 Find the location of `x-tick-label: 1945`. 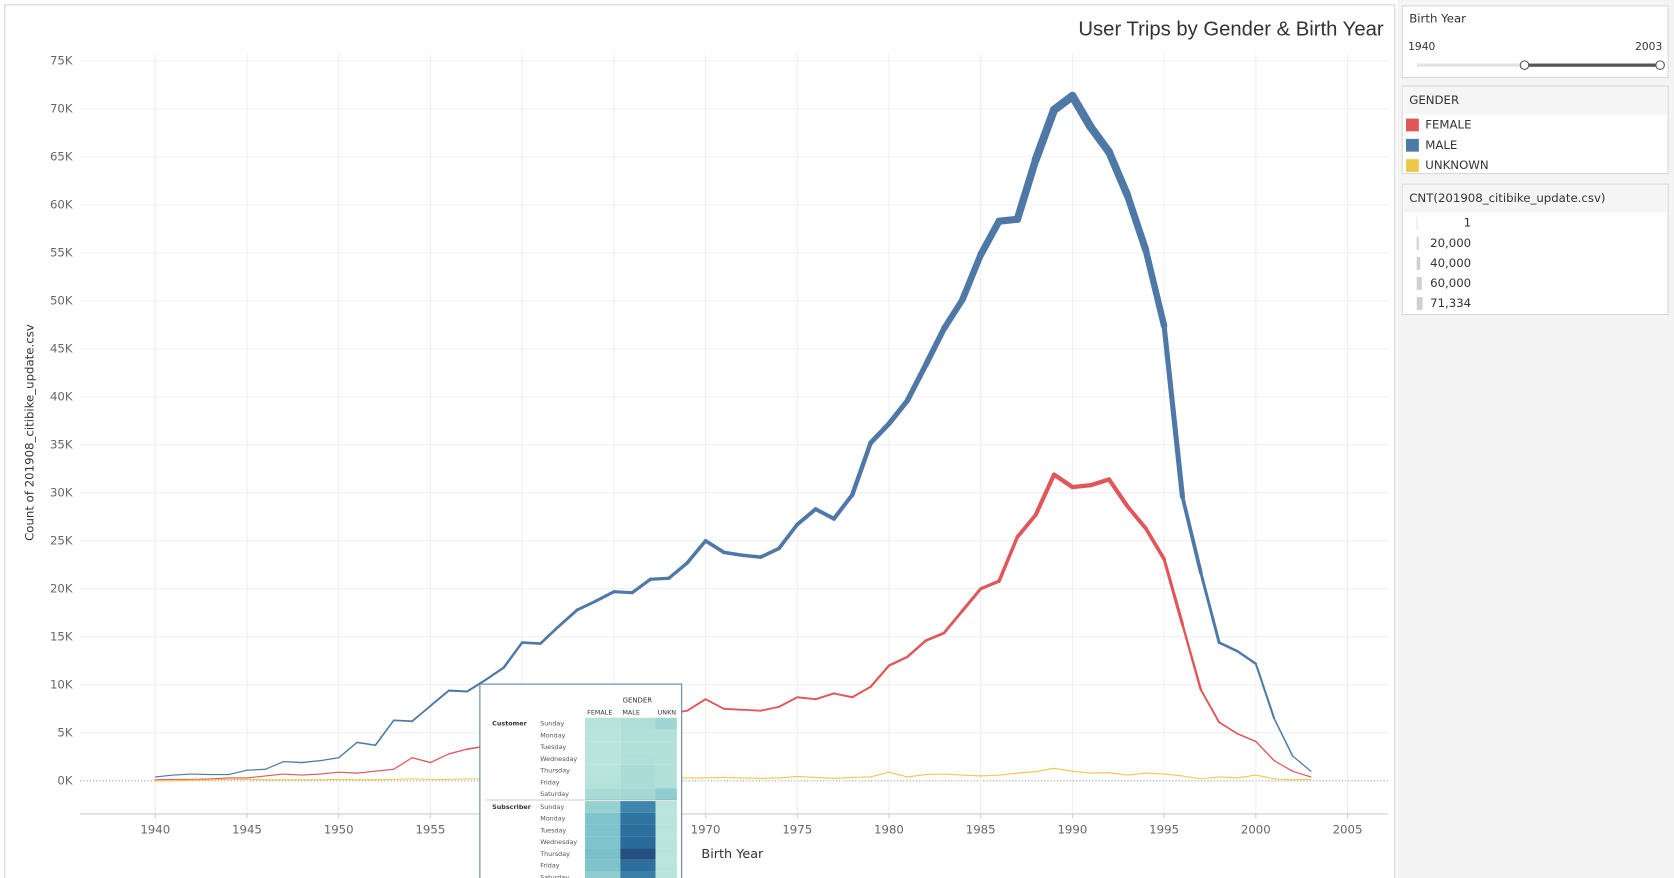

x-tick-label: 1945 is located at coordinates (247, 829).